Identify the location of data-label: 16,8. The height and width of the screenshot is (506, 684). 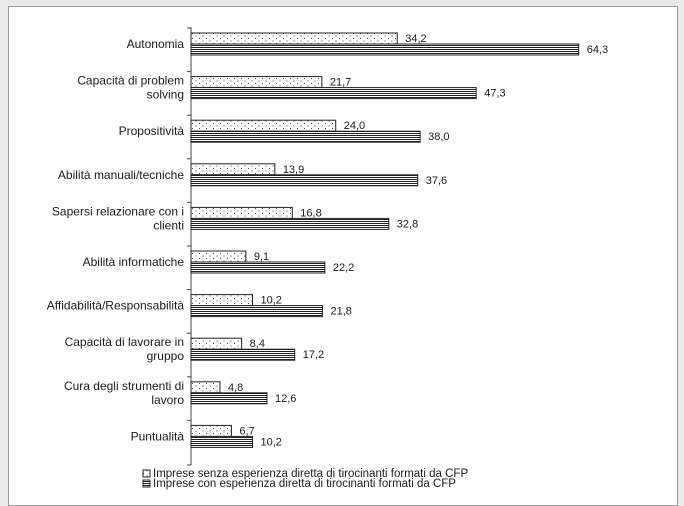
(310, 213).